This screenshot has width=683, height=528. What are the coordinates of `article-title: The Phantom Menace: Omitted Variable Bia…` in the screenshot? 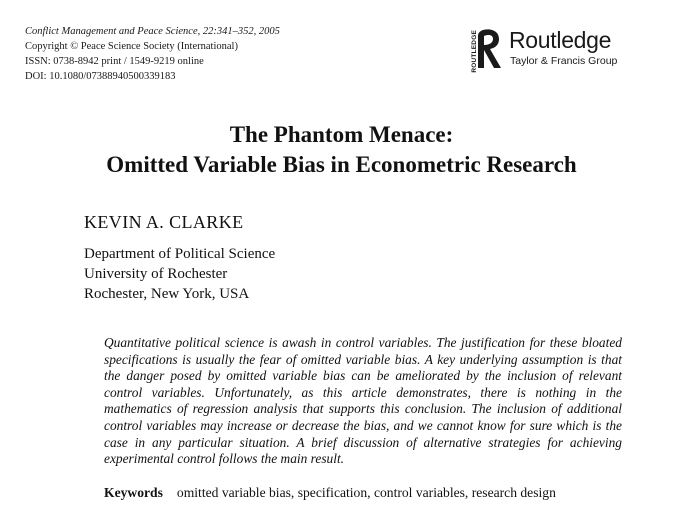 It's located at (341, 150).